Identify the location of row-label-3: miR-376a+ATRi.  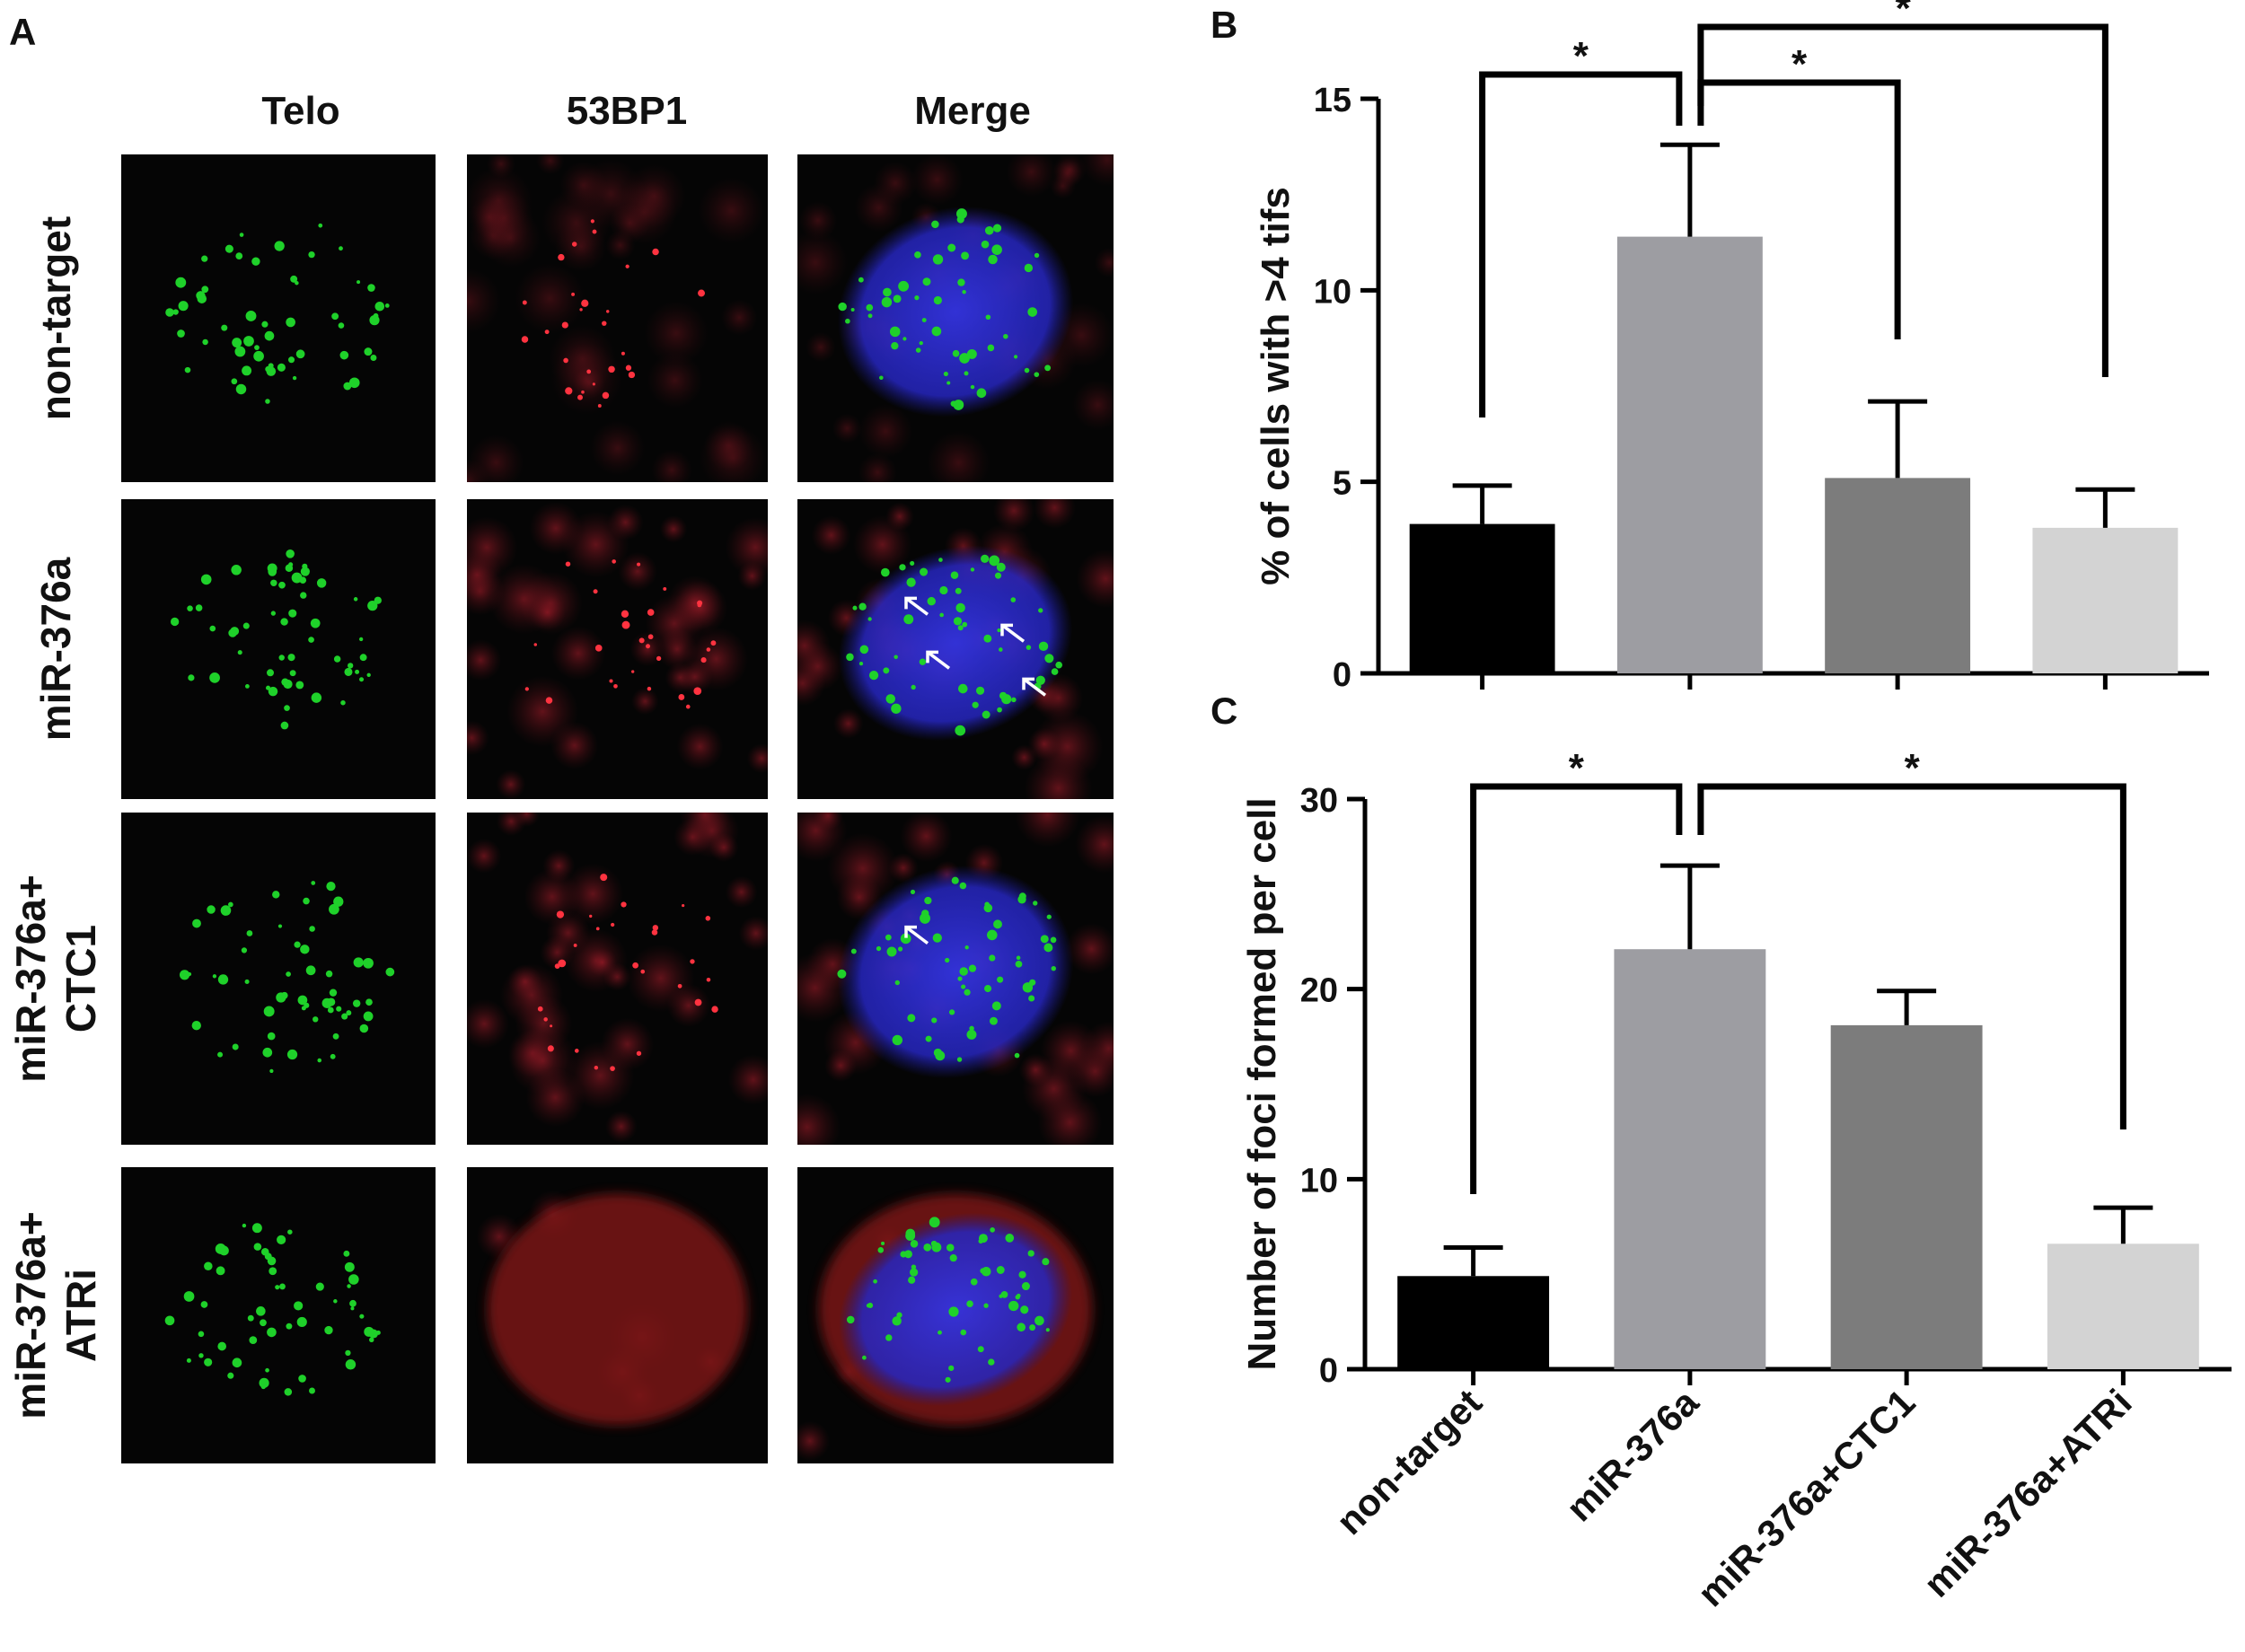
(55, 1315).